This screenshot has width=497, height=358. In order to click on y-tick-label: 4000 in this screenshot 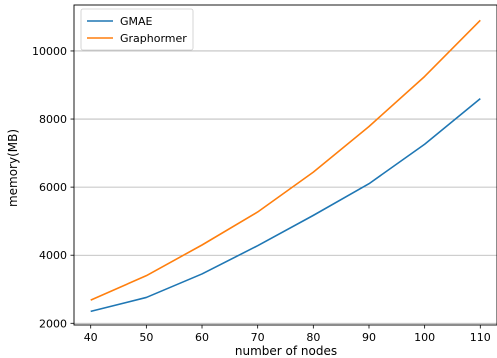, I will do `click(53, 255)`.